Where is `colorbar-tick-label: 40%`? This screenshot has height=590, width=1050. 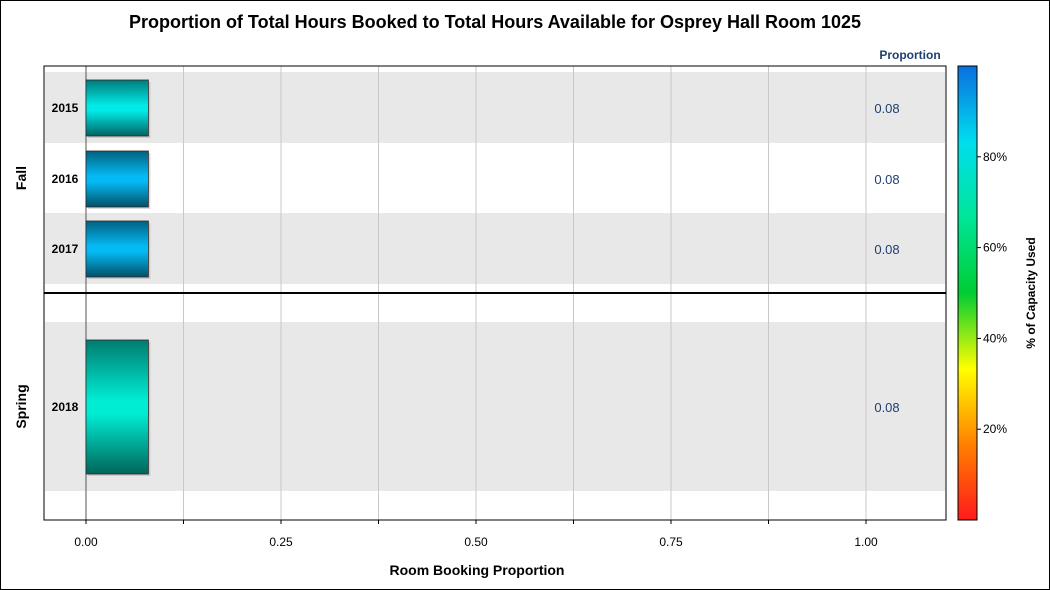 colorbar-tick-label: 40% is located at coordinates (995, 338).